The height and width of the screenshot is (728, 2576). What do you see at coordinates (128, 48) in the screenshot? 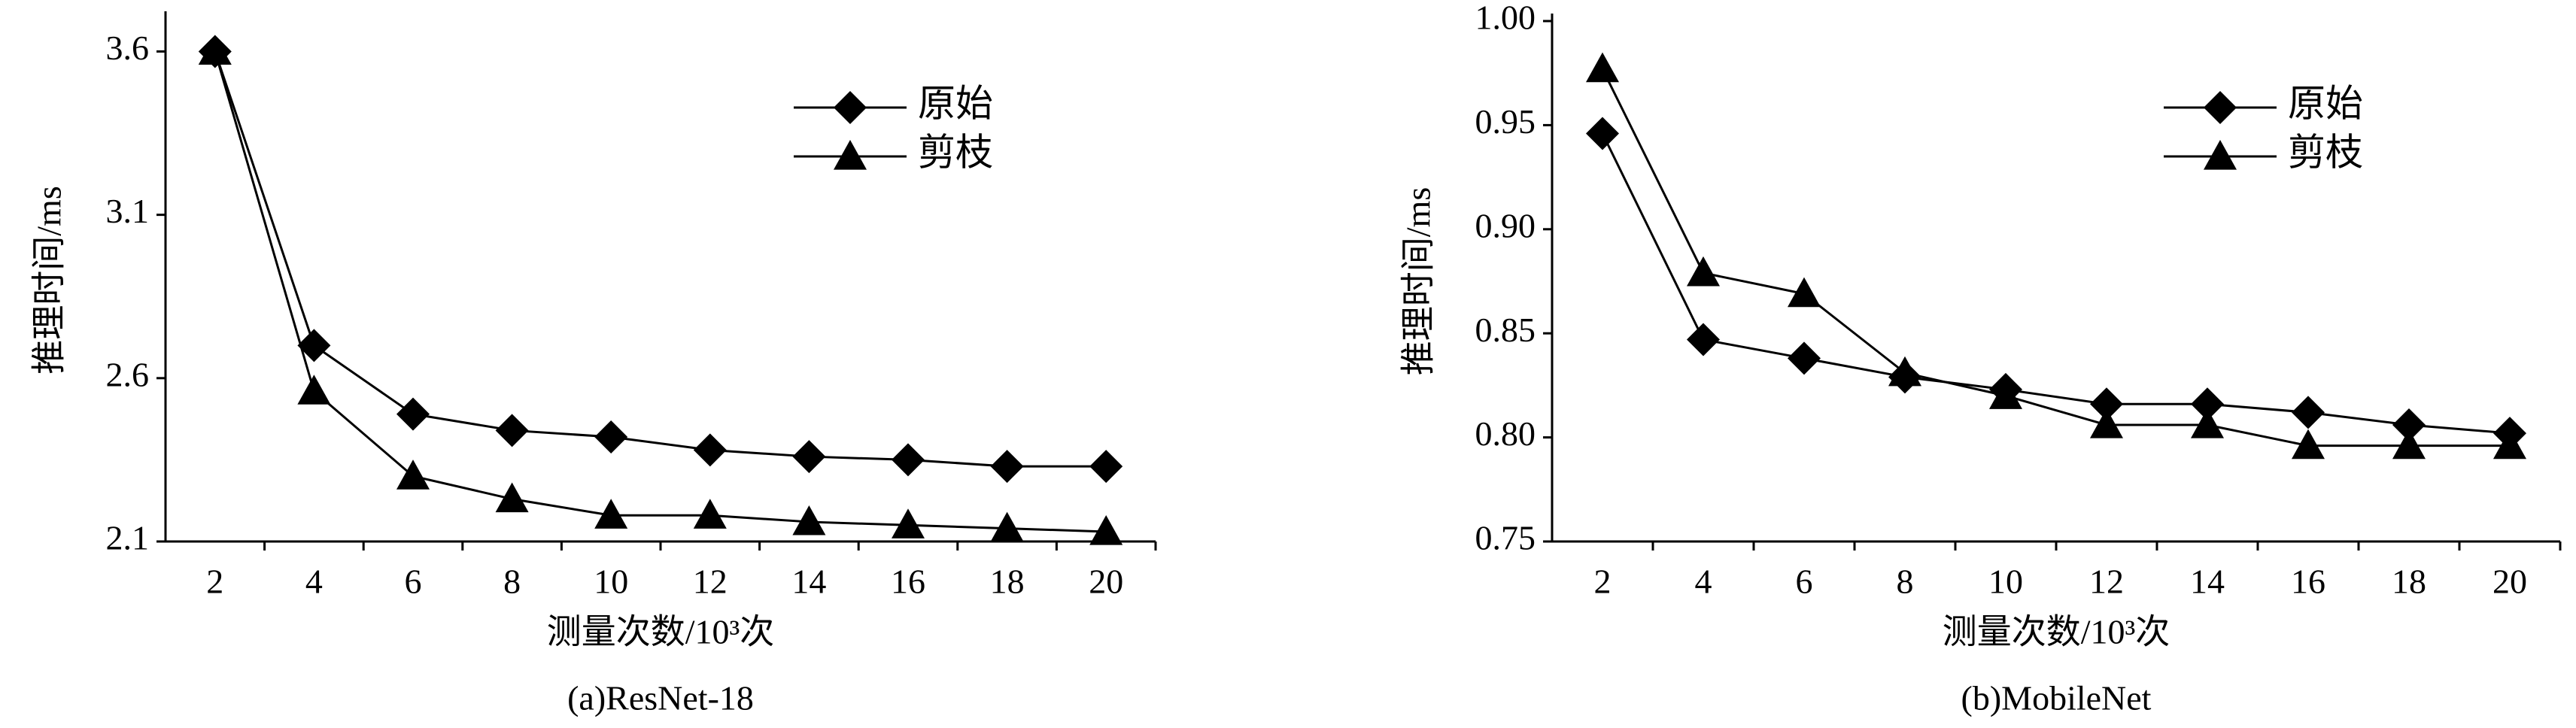
I see `y-tick-label: 3.6` at bounding box center [128, 48].